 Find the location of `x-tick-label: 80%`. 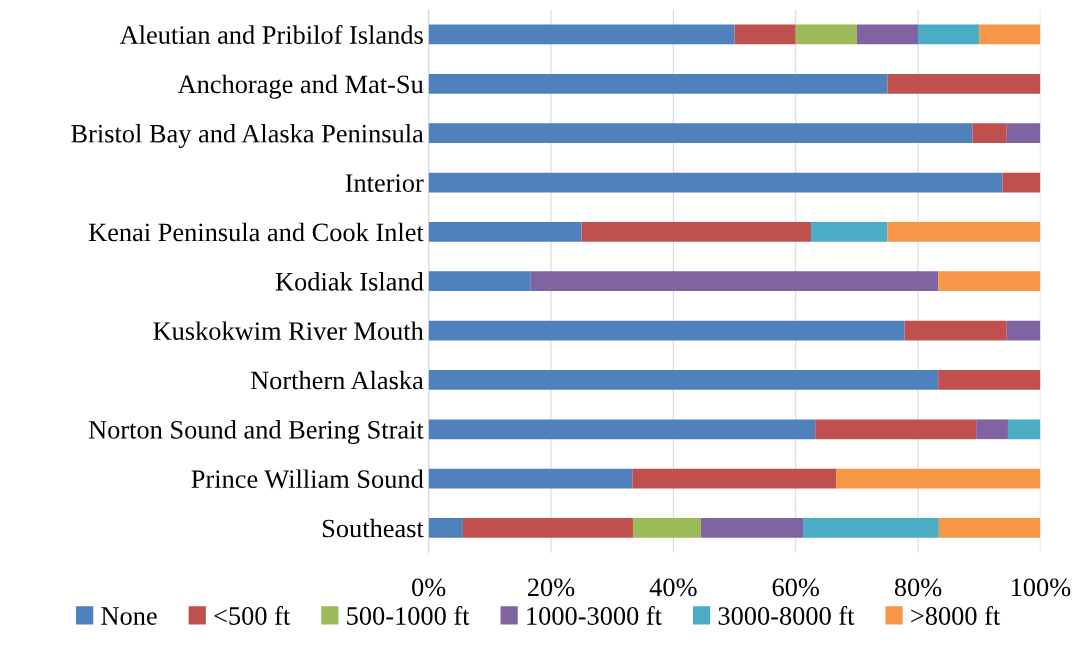

x-tick-label: 80% is located at coordinates (918, 587).